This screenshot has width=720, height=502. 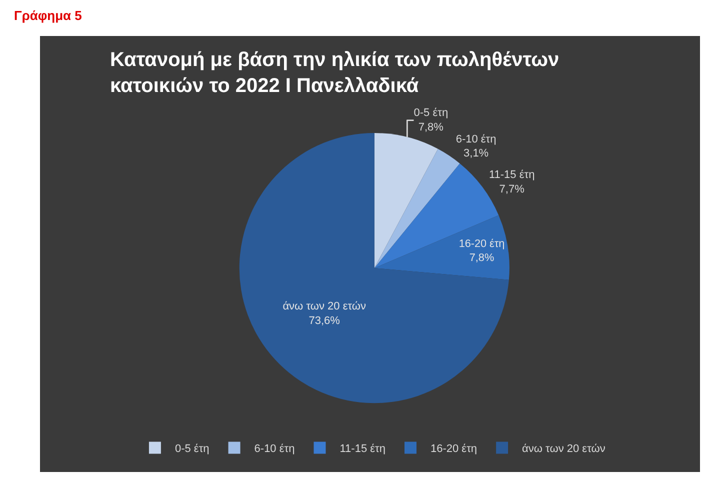 I want to click on data-label: 73,6%, so click(x=324, y=320).